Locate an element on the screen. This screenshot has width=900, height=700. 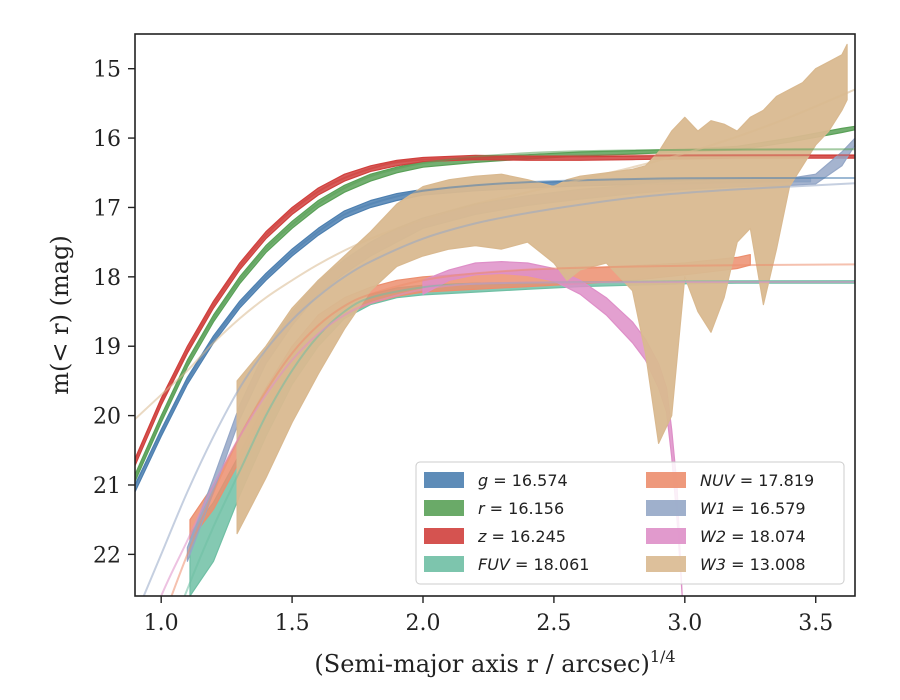
legend-entry-z: z = 16.245 is located at coordinates (495, 536).